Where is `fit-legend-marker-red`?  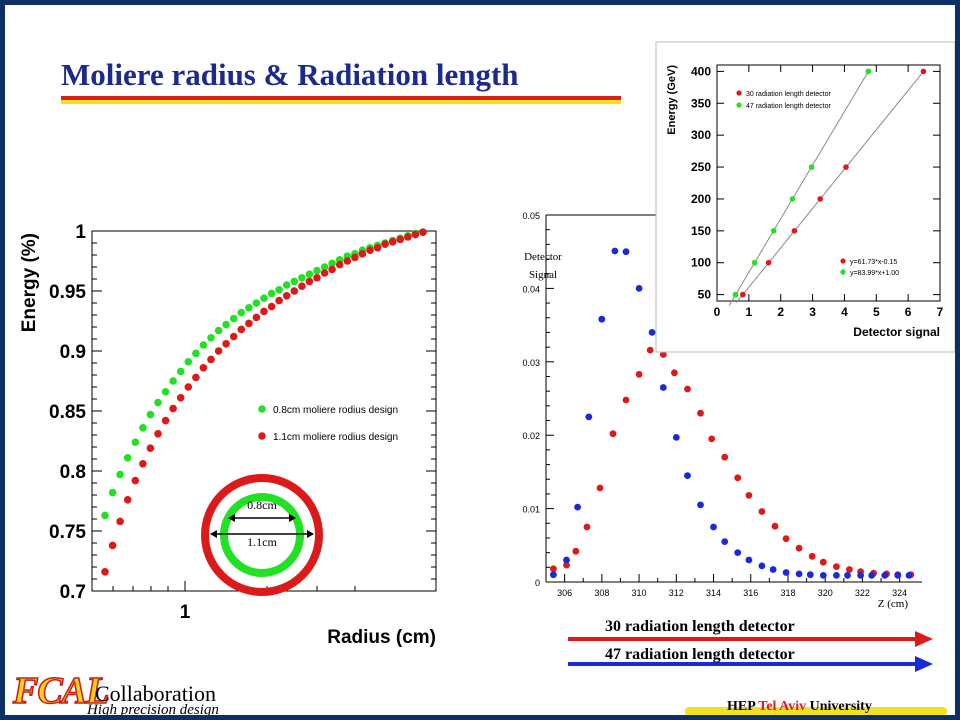 fit-legend-marker-red is located at coordinates (843, 261).